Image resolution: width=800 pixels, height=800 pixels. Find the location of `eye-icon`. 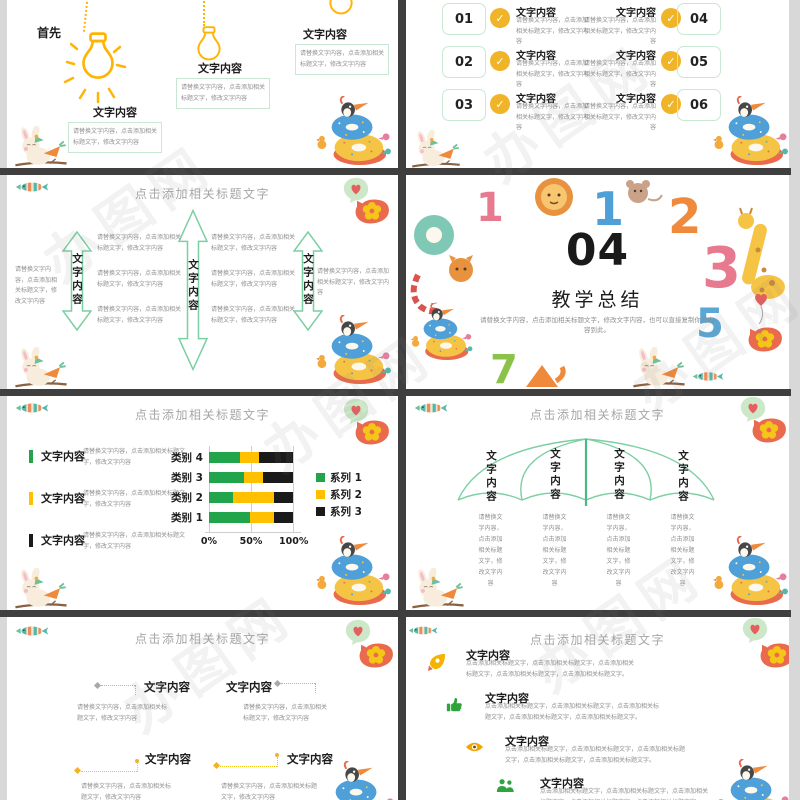

eye-icon is located at coordinates (474, 747).